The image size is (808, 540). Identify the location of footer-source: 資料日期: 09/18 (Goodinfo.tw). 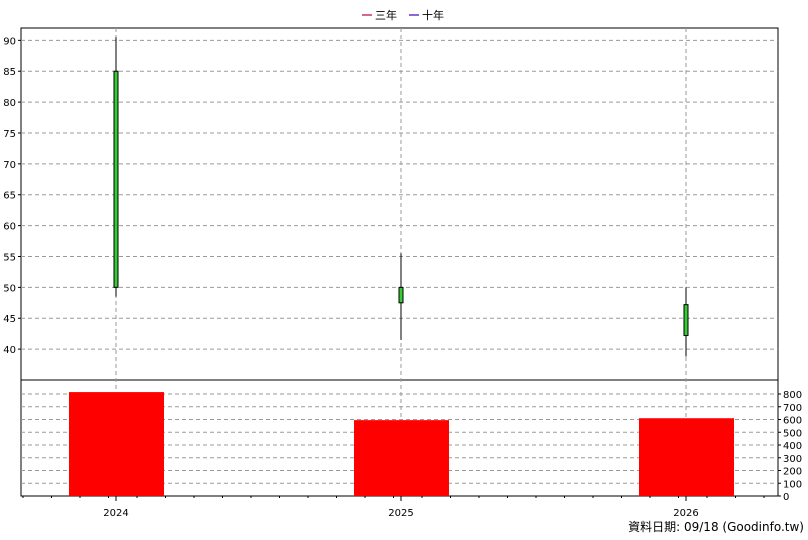
(716, 527).